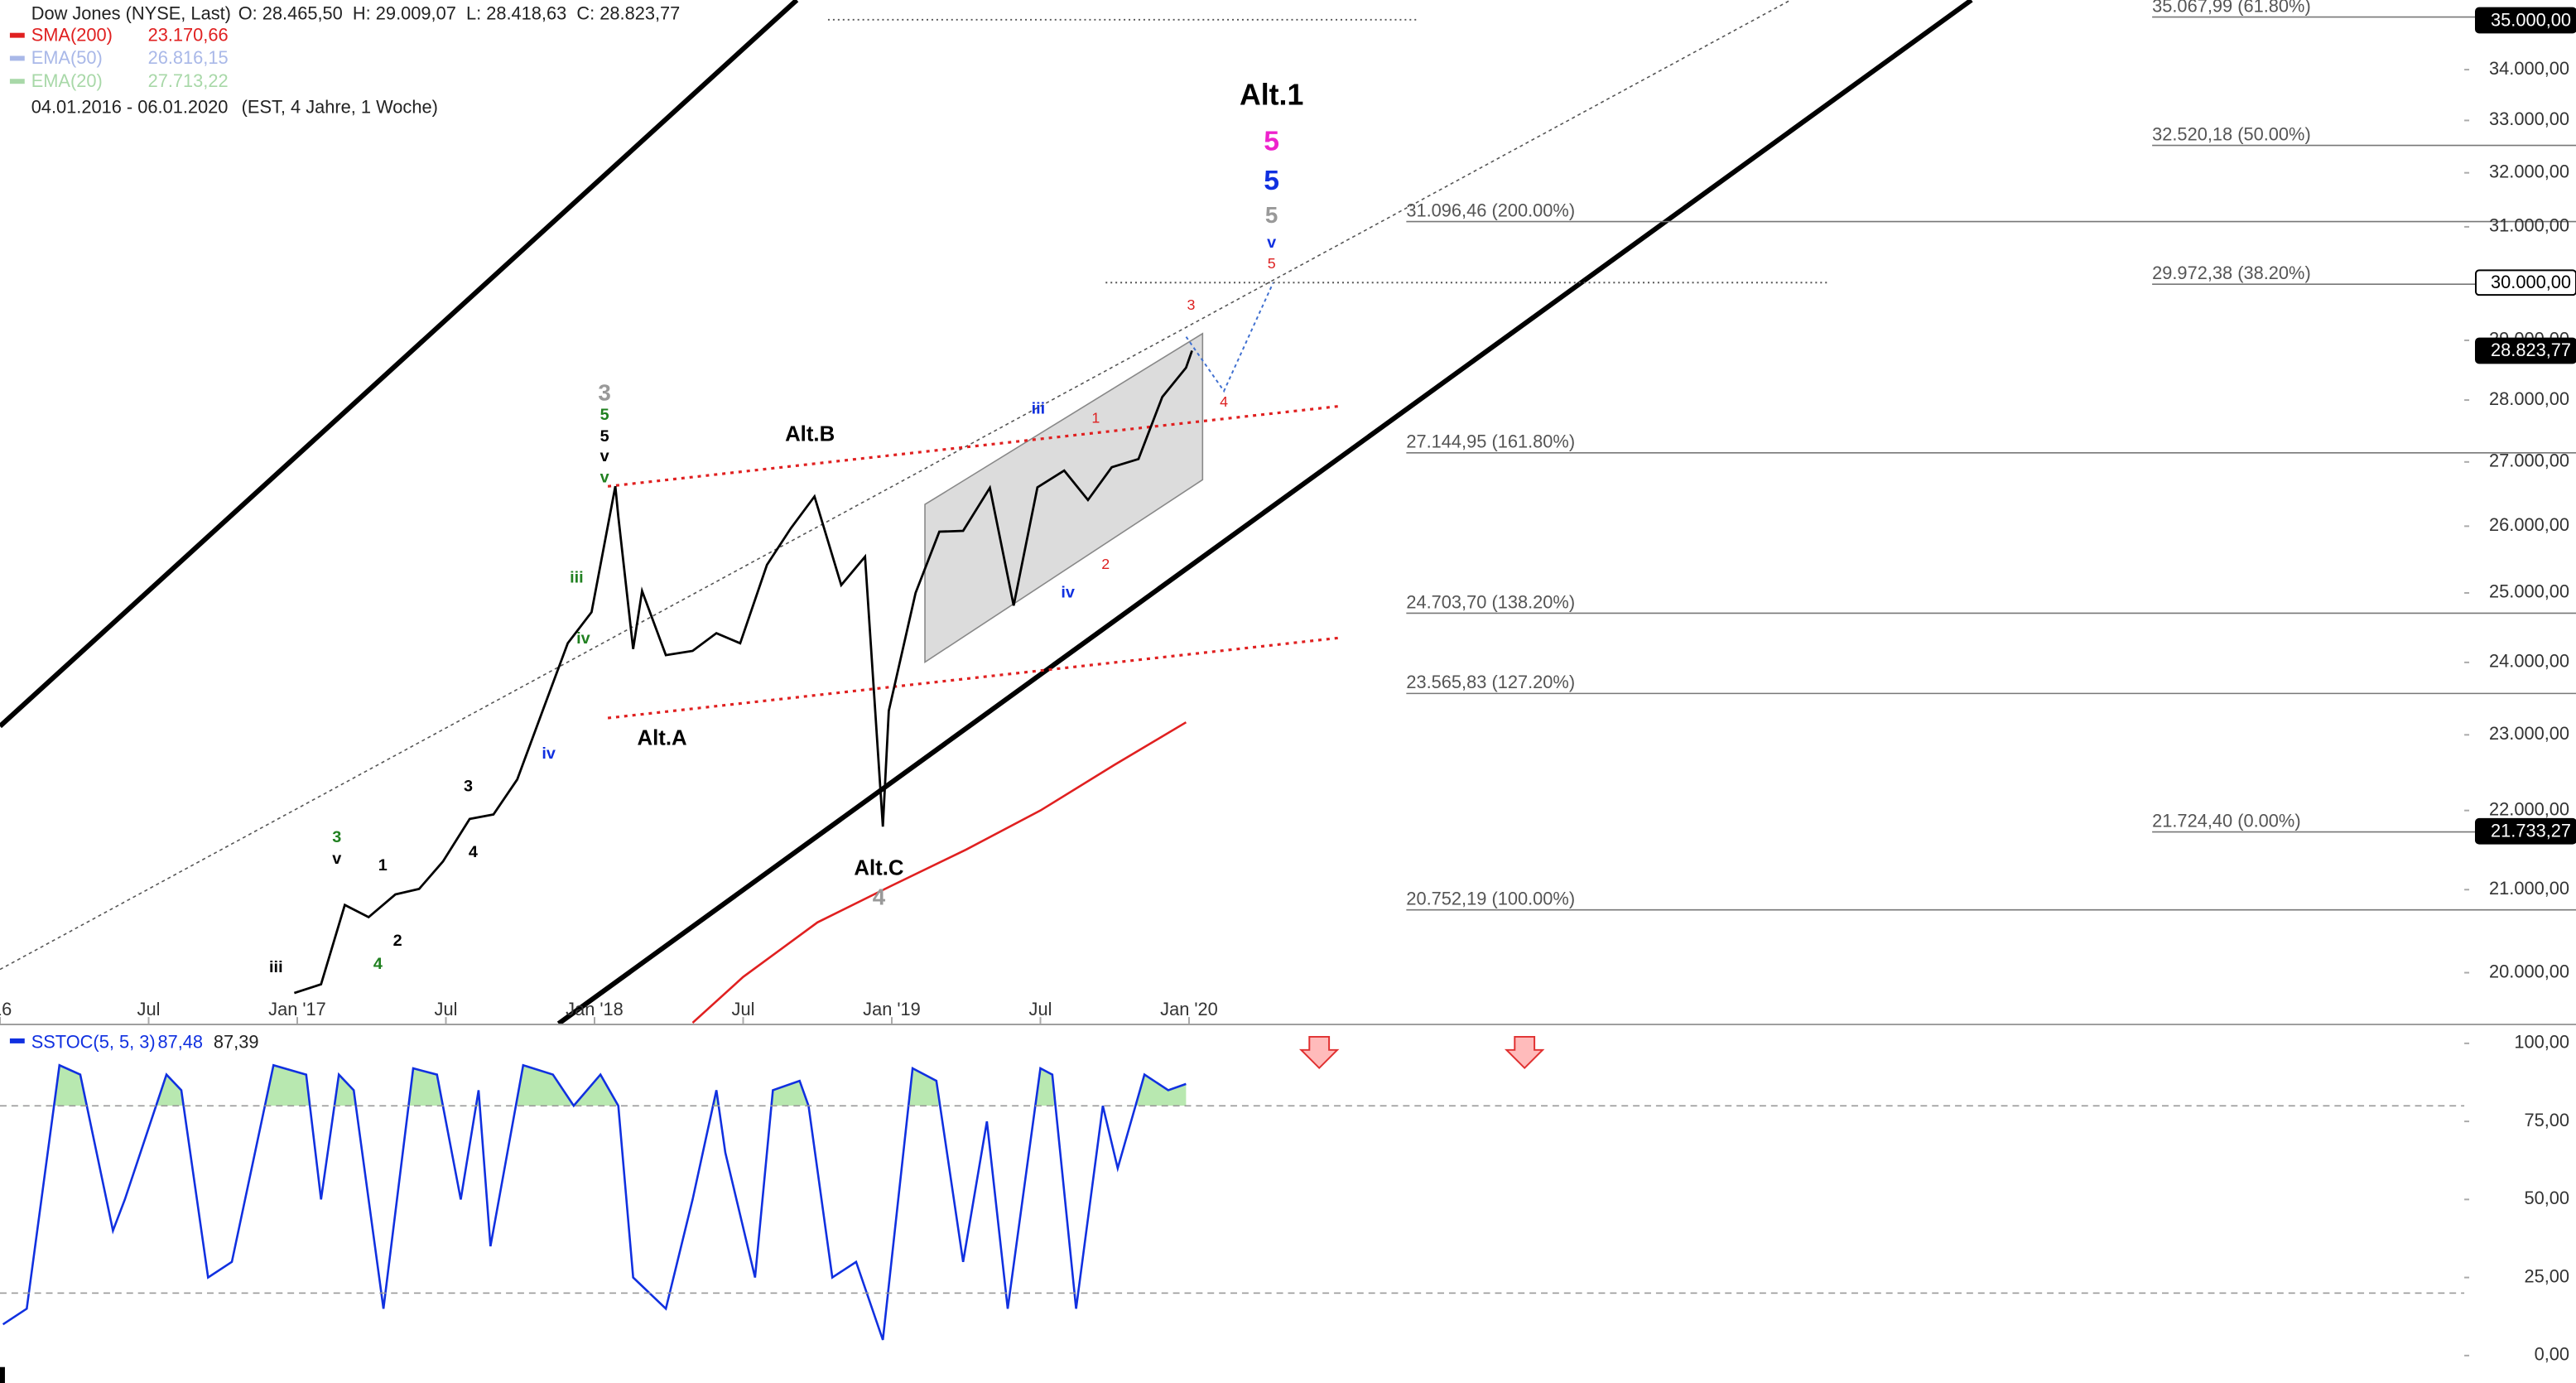  I want to click on fib-label: 27.144,95 (161.80%), so click(1490, 441).